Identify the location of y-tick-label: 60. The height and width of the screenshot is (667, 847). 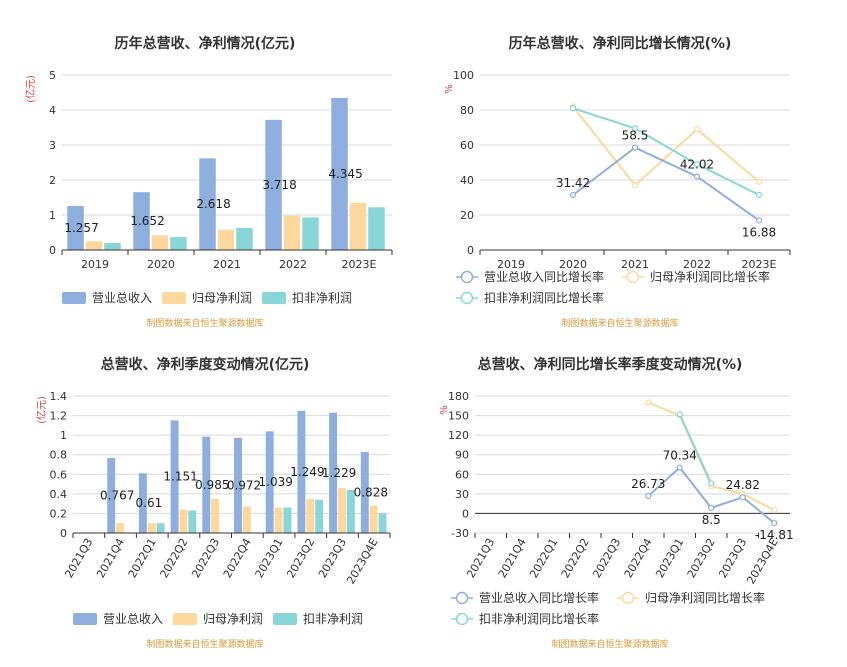
(467, 145).